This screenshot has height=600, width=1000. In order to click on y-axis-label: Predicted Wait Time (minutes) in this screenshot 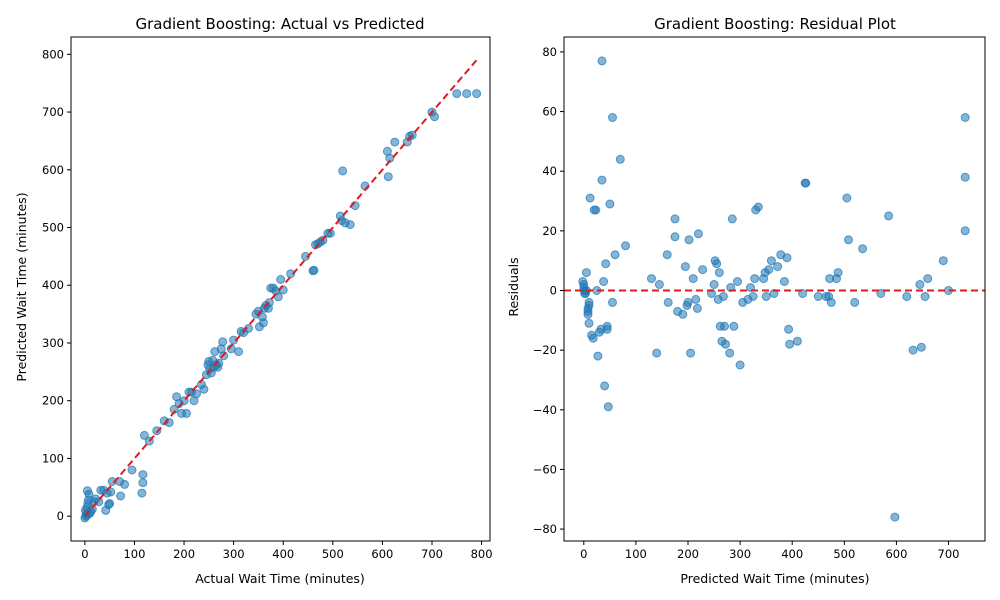, I will do `click(21, 286)`.